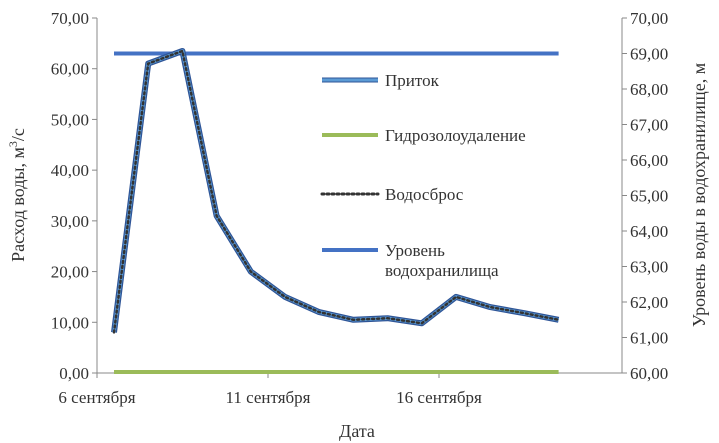  Describe the element at coordinates (415, 250) in the screenshot. I see `legend-label-reservoir-level-line1: Уровень` at that location.